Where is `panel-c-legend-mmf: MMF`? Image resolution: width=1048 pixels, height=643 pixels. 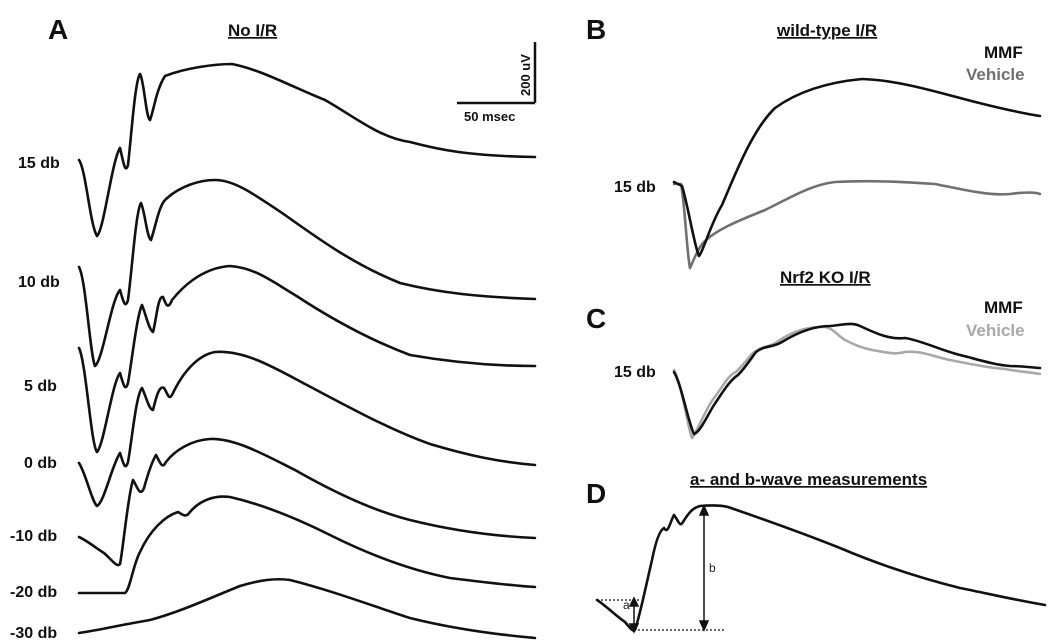 panel-c-legend-mmf: MMF is located at coordinates (1003, 307).